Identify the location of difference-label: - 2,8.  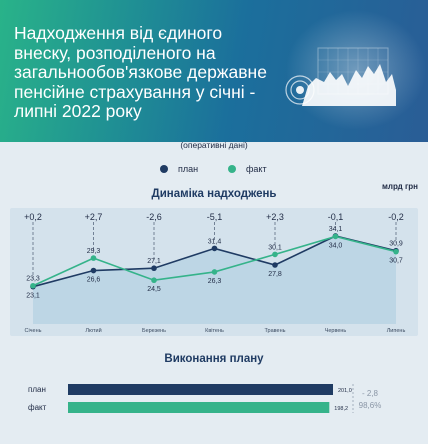
(370, 393).